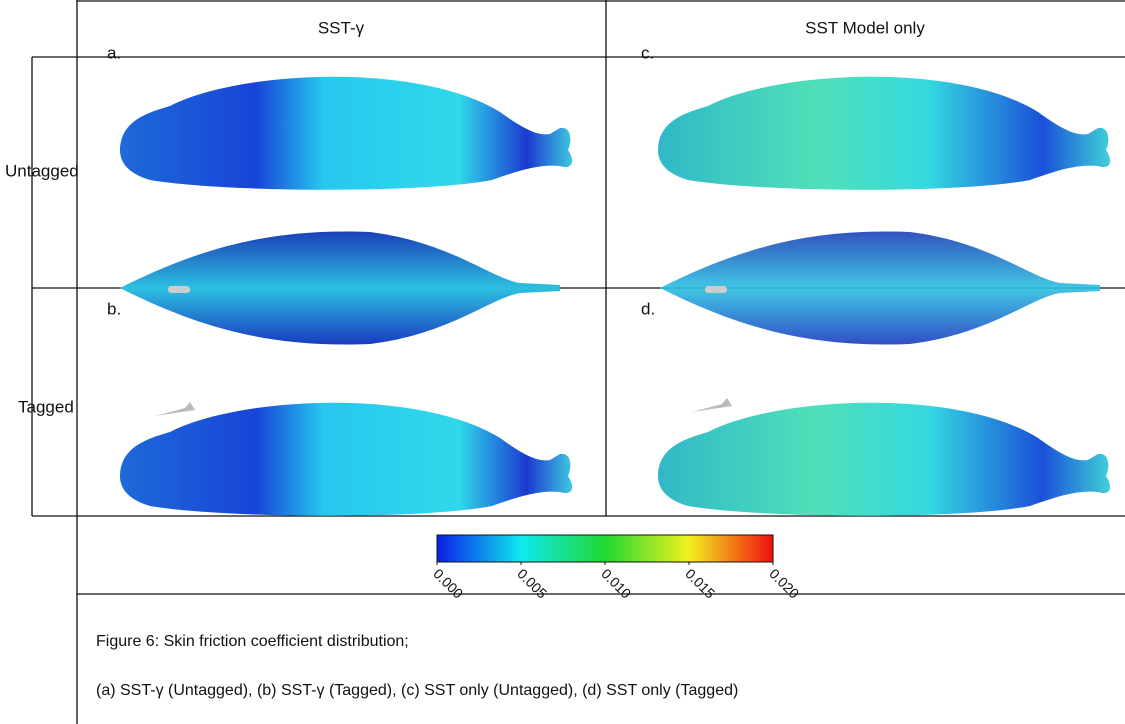 The height and width of the screenshot is (724, 1125). What do you see at coordinates (46, 406) in the screenshot?
I see `row-label: Tagged` at bounding box center [46, 406].